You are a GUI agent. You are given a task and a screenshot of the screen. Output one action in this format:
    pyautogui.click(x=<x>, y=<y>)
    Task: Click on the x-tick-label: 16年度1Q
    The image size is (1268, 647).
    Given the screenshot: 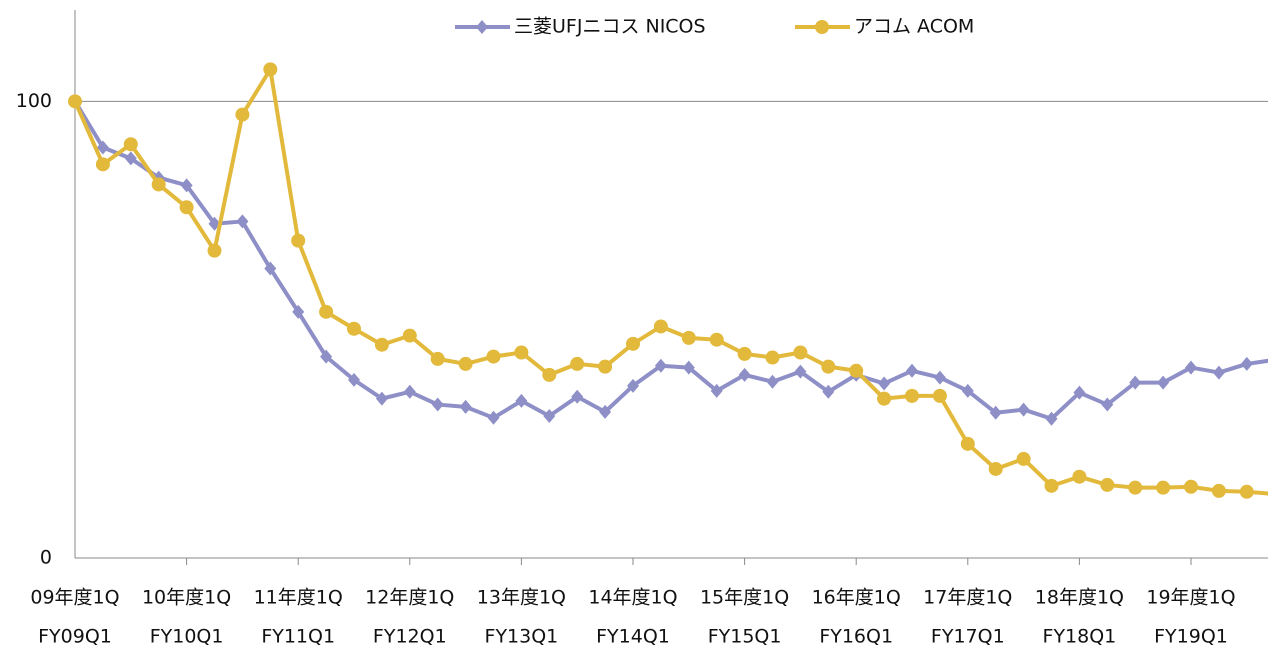 What is the action you would take?
    pyautogui.click(x=856, y=598)
    